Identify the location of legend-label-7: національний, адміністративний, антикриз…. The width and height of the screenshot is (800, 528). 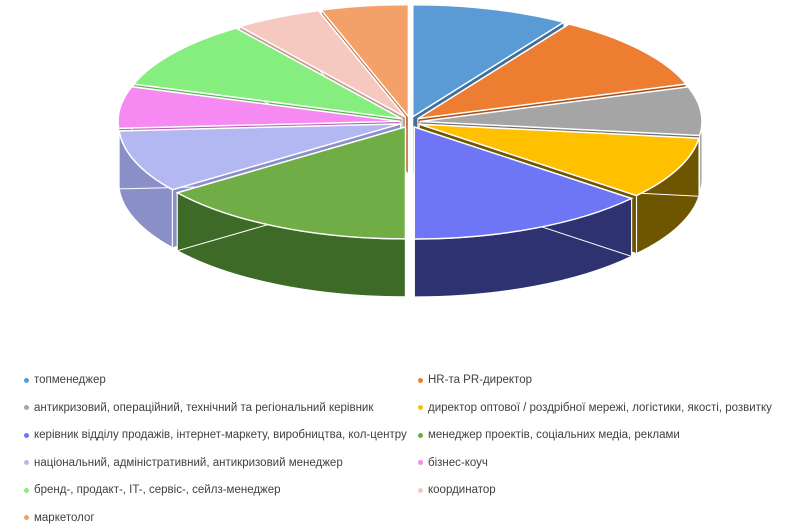
(188, 462).